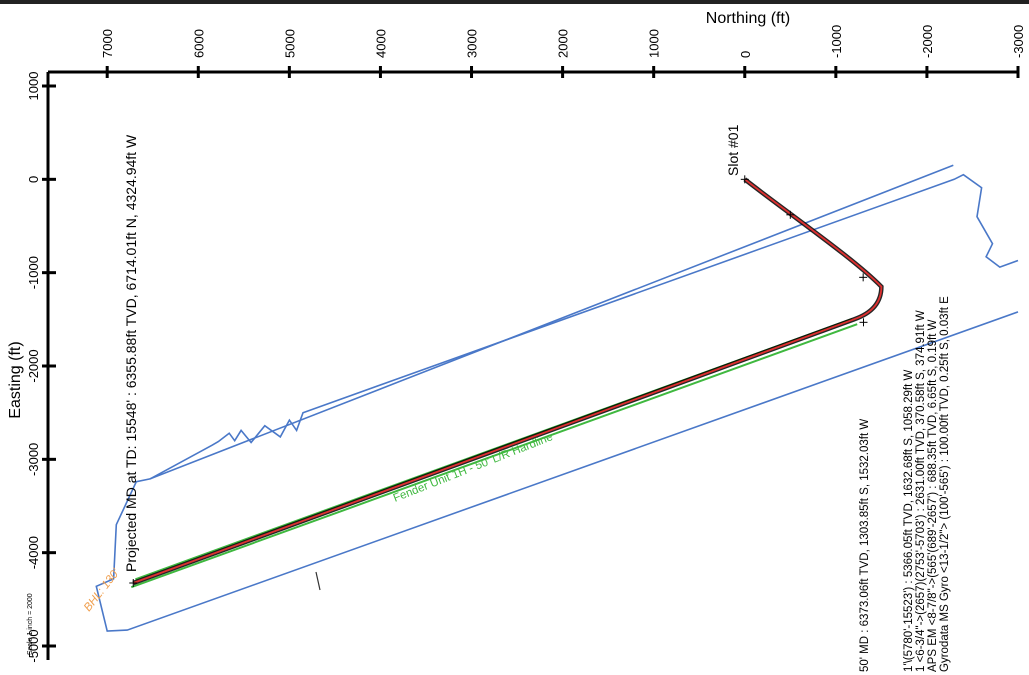  Describe the element at coordinates (15, 379) in the screenshot. I see `y-axis-title: Easting (ft)` at that location.